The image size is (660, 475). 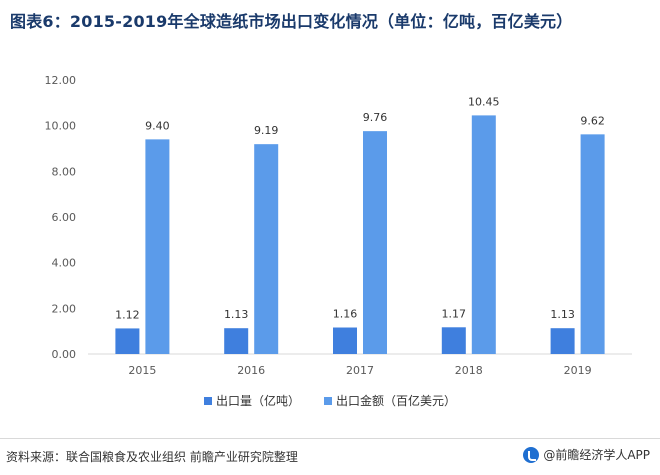 I want to click on y-tick-label: 0.00, so click(x=64, y=354).